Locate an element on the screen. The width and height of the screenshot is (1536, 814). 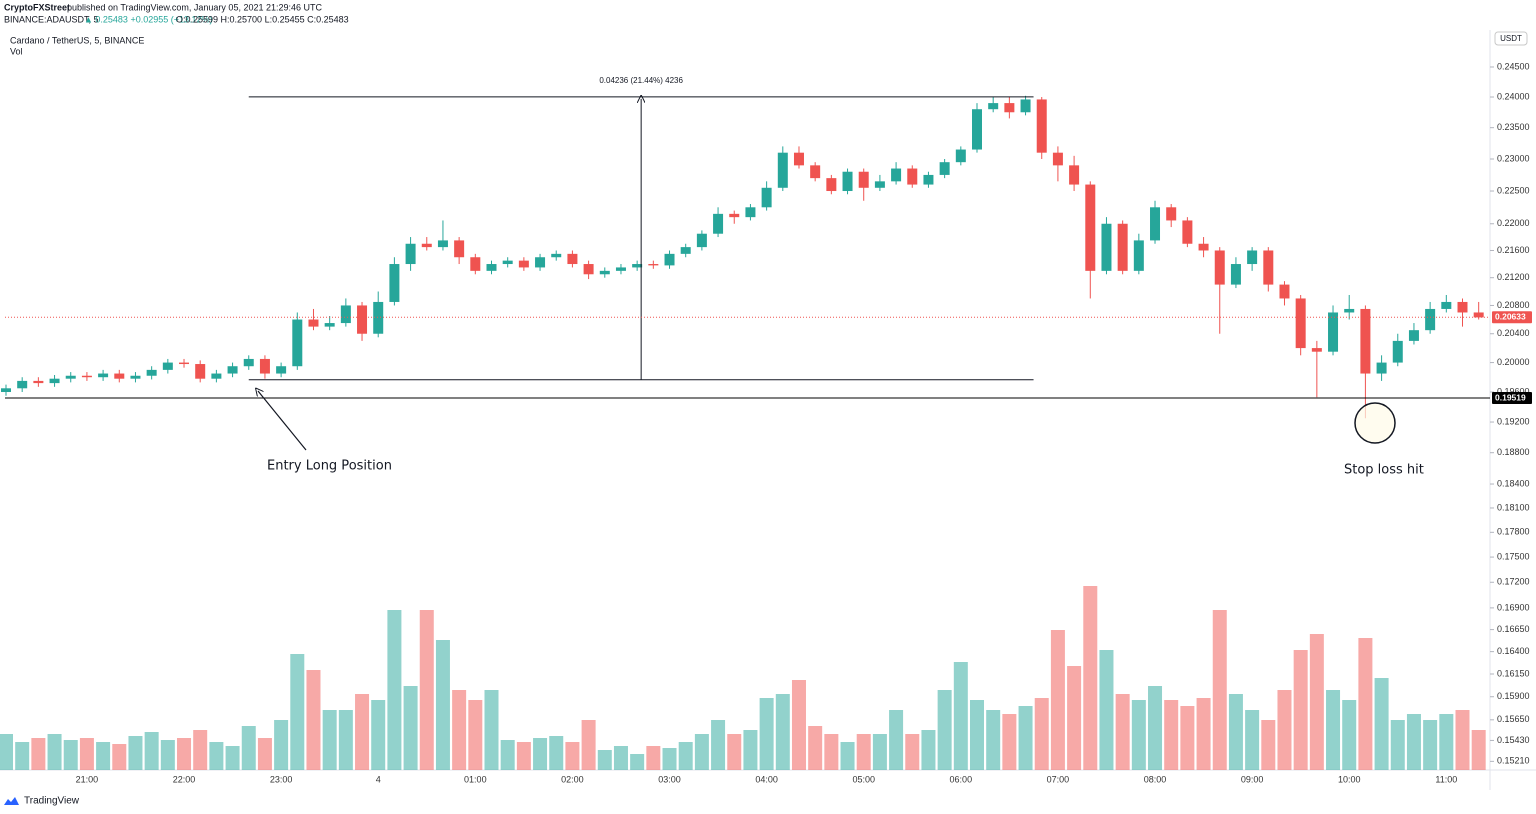
volume-label: Vol is located at coordinates (16, 51).